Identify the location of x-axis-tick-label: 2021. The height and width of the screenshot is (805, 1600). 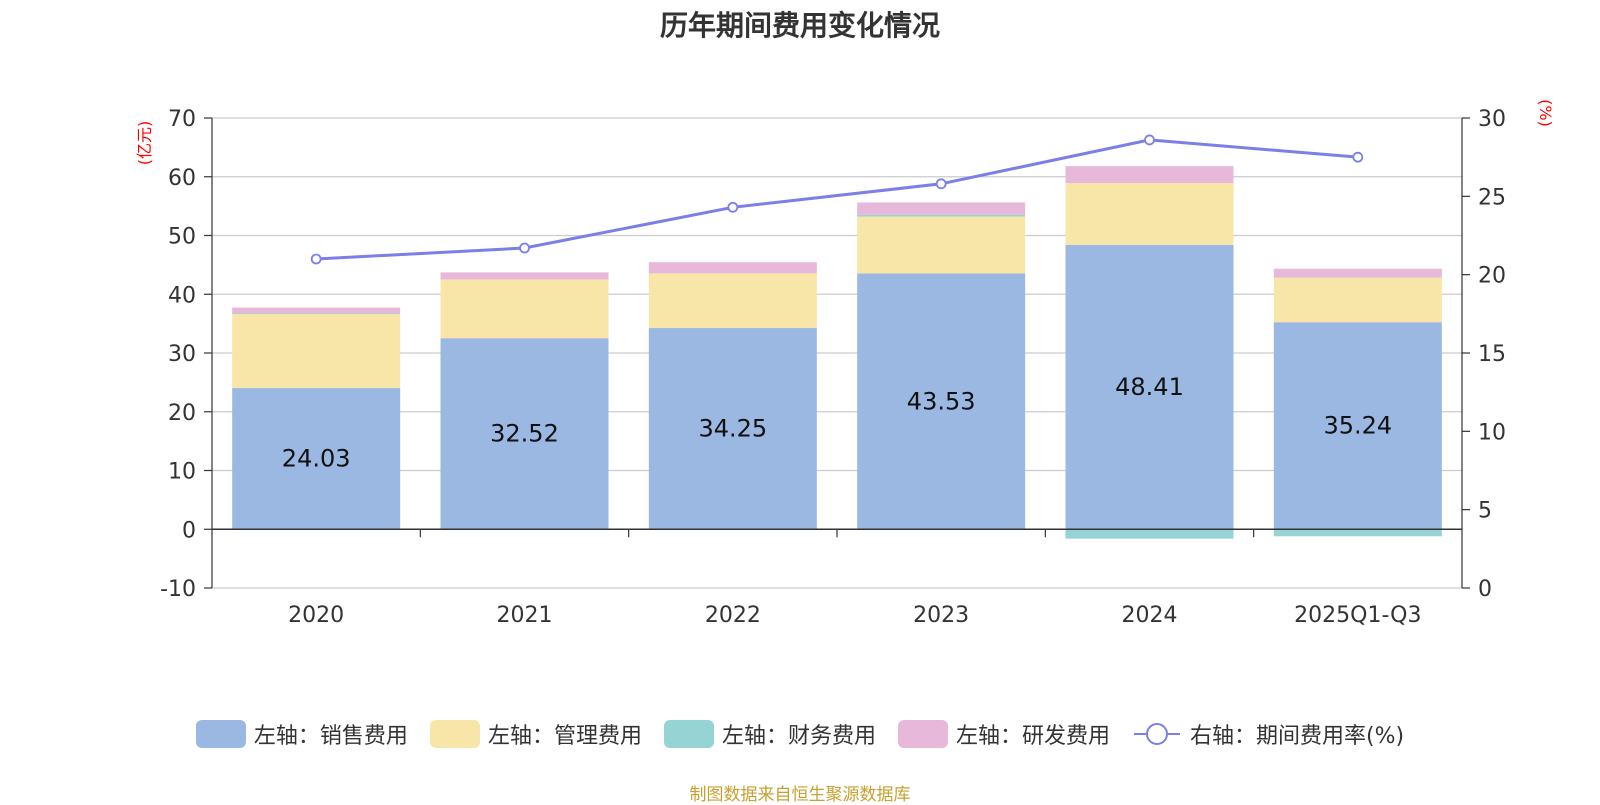
(525, 615).